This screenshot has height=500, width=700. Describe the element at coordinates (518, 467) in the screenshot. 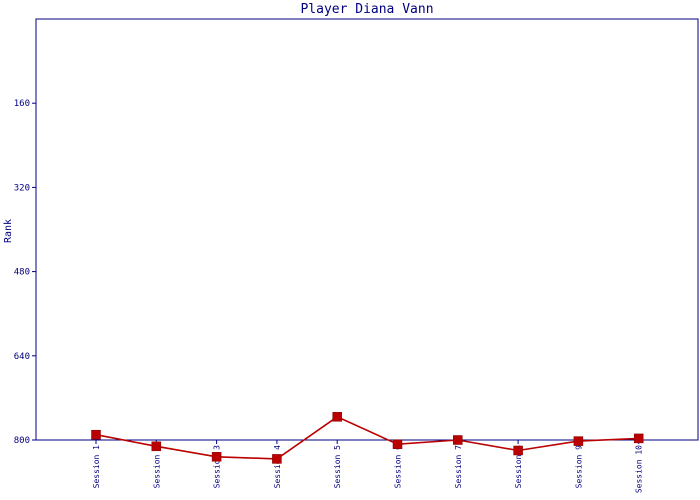

I see `x-tick-label: Session 8` at that location.